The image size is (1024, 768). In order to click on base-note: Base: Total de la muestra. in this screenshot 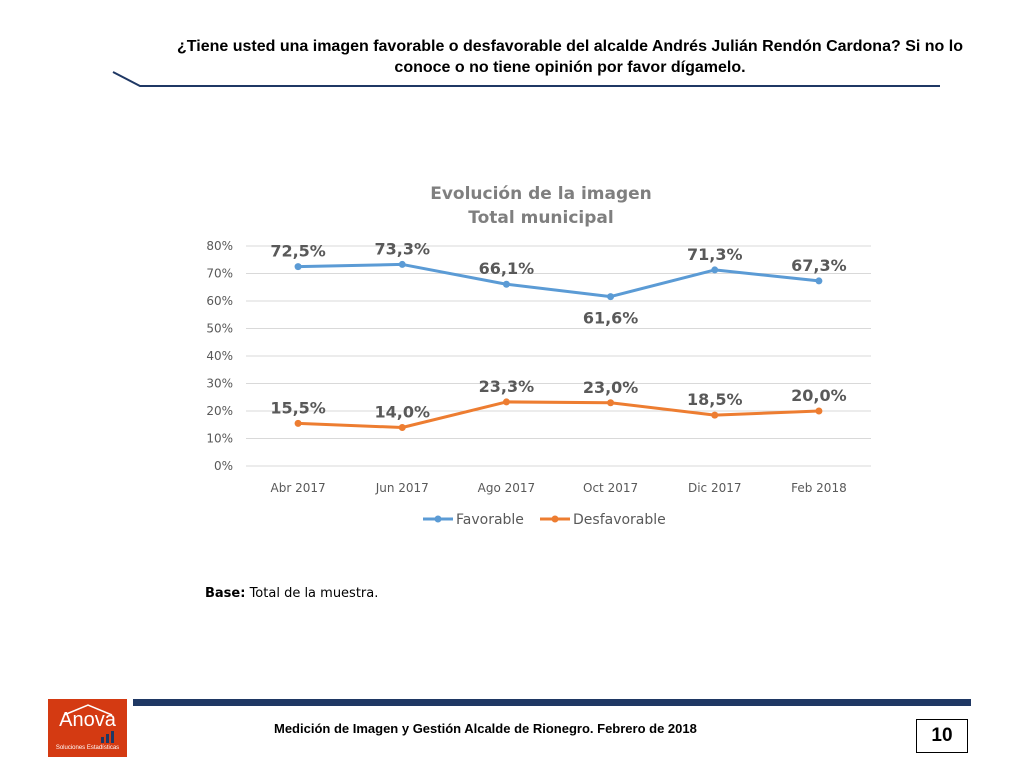, I will do `click(291, 593)`.